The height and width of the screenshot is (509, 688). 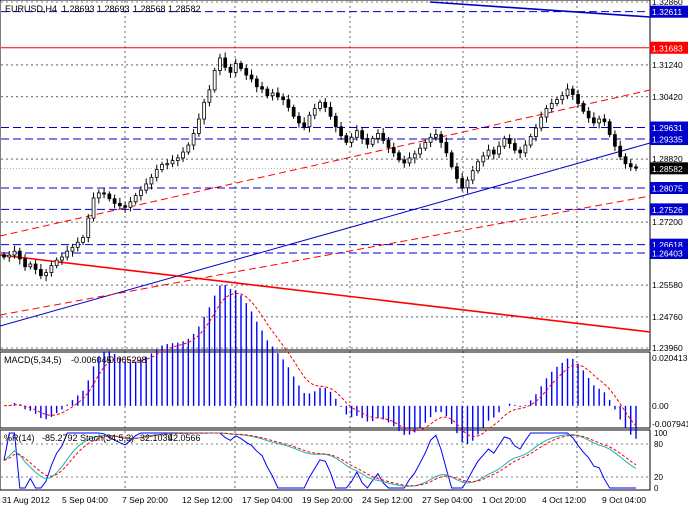 I want to click on y-tick-label: 1.27200, so click(x=667, y=222).